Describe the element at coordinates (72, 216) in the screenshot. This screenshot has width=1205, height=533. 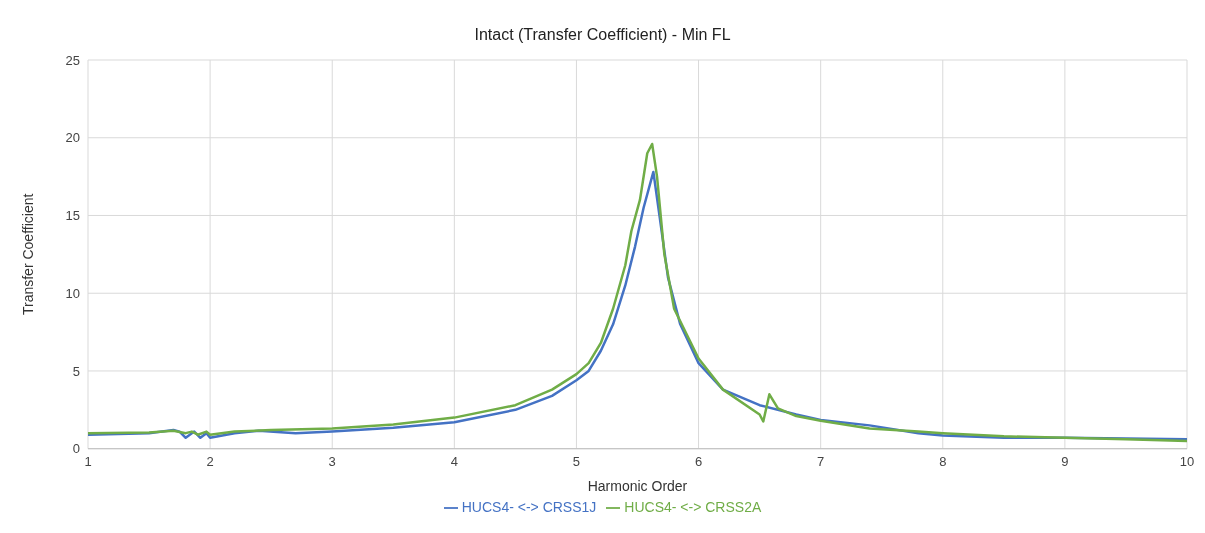
I see `y-tick-label: 15` at that location.